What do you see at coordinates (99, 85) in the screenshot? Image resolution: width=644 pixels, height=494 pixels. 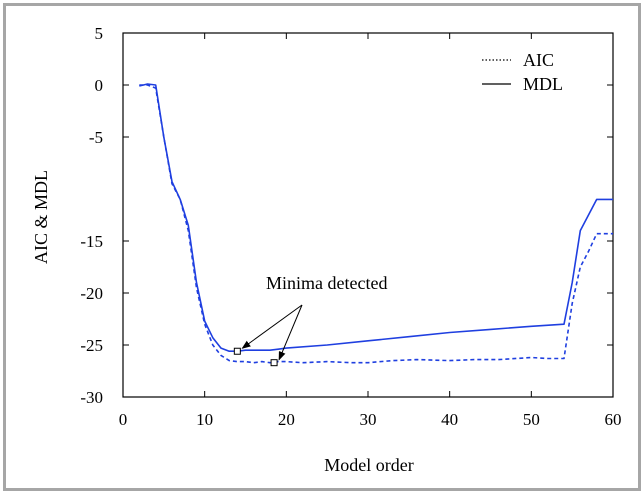 I see `y-tick-label: 0` at bounding box center [99, 85].